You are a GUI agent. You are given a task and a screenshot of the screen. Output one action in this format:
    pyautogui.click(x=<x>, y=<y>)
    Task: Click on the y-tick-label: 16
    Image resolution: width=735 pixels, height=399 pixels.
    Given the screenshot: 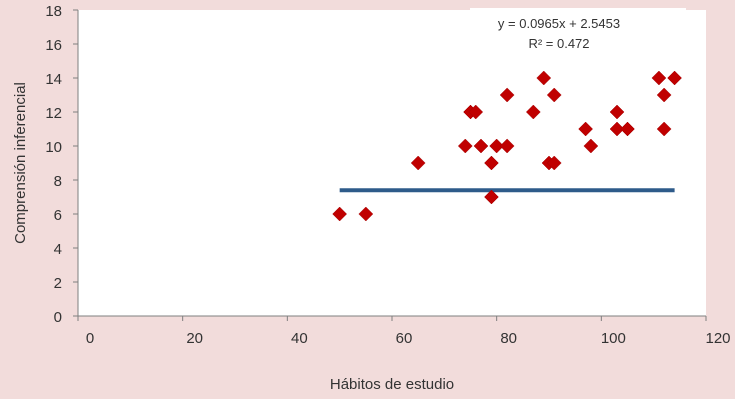 What is the action you would take?
    pyautogui.click(x=53, y=45)
    